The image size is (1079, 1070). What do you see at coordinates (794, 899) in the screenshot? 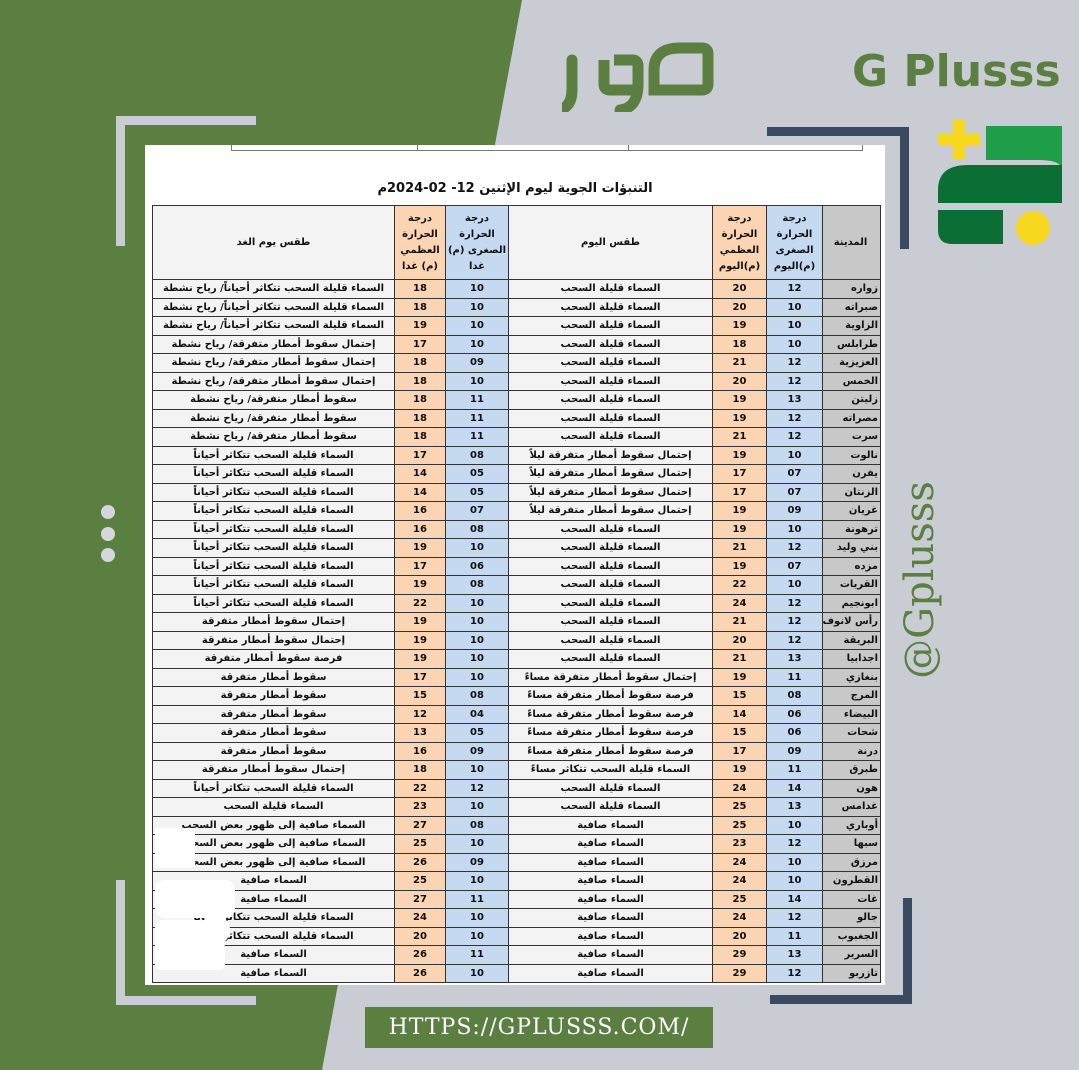
I see `cell-min-today: 14` at bounding box center [794, 899].